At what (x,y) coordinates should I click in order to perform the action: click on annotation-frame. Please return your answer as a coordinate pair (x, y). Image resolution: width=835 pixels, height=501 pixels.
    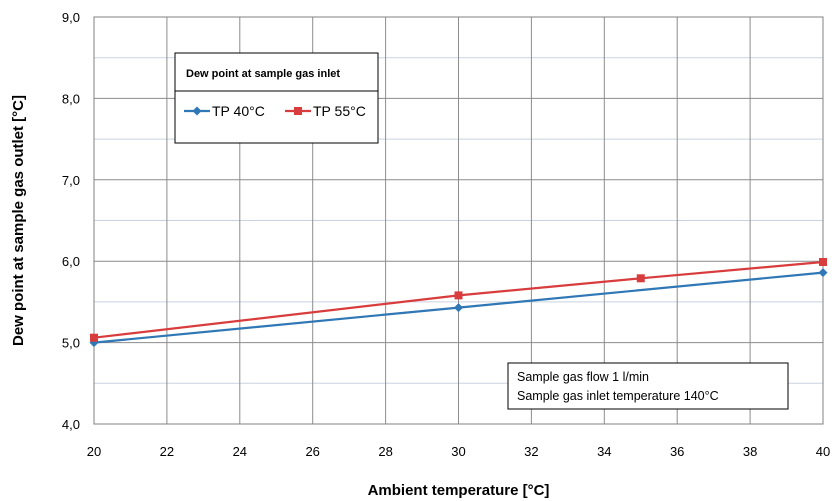
    Looking at the image, I should click on (648, 386).